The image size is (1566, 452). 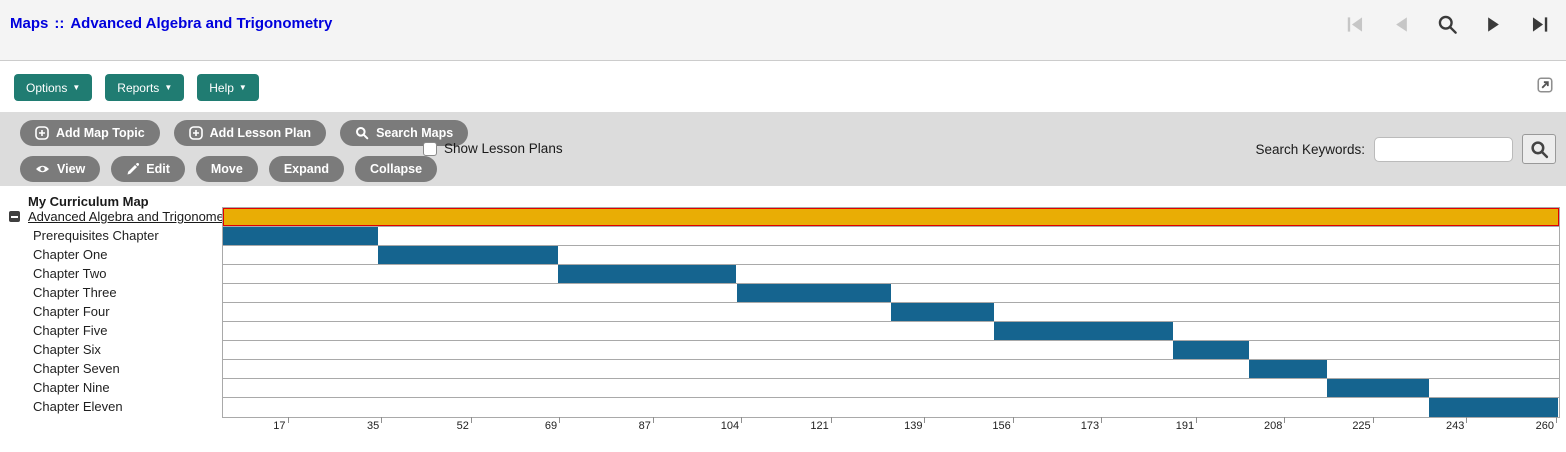 I want to click on search-keywords-input, so click(x=1443, y=149).